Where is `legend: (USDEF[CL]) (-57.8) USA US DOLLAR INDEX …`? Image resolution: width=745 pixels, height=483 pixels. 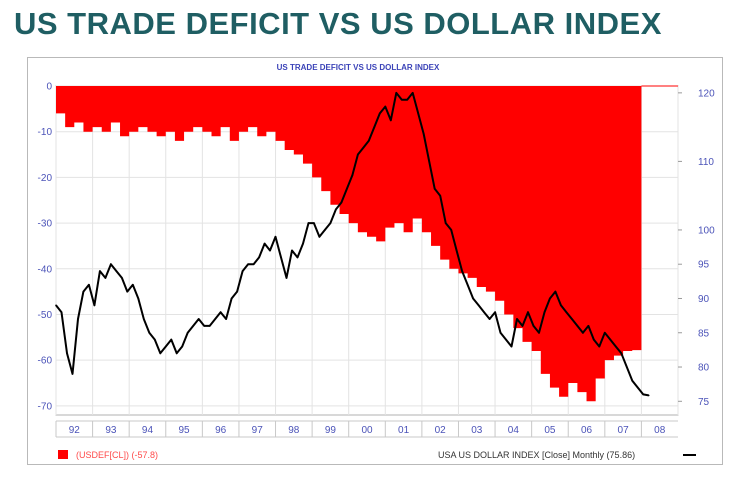
legend: (USDEF[CL]) (-57.8) USA US DOLLAR INDEX … is located at coordinates (377, 455).